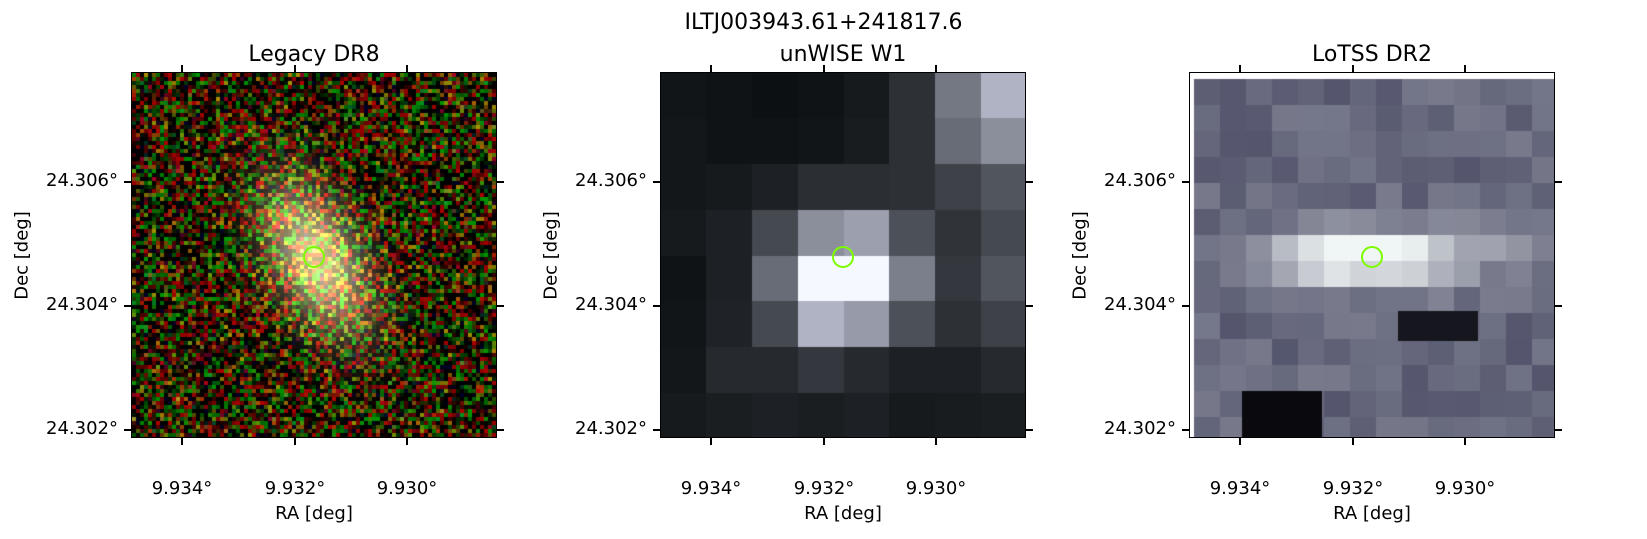 Image resolution: width=1647 pixels, height=539 pixels. What do you see at coordinates (314, 54) in the screenshot?
I see `panel-title: Legacy DR8` at bounding box center [314, 54].